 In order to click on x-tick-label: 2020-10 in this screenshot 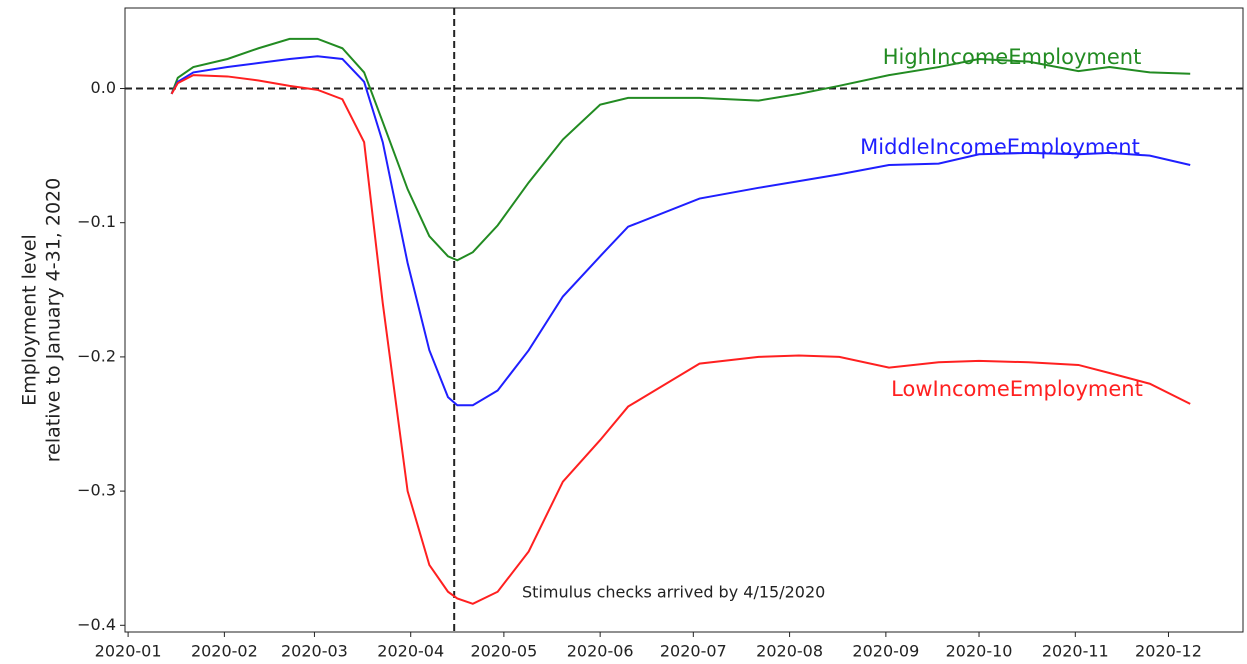, I will do `click(979, 651)`.